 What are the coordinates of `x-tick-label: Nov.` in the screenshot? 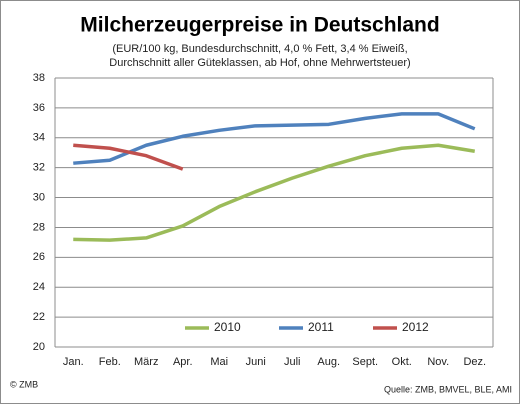 It's located at (438, 362).